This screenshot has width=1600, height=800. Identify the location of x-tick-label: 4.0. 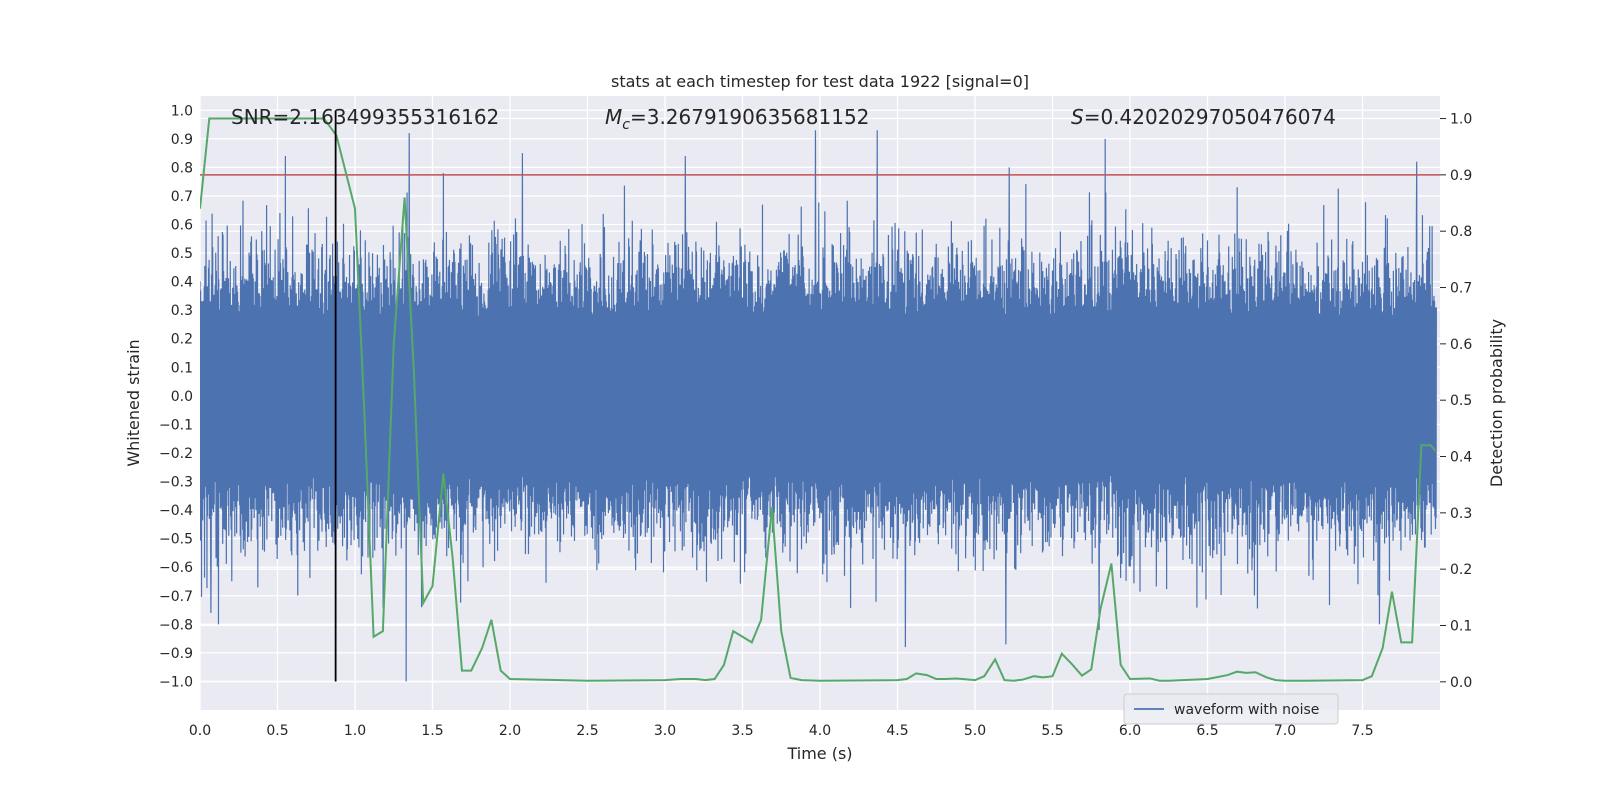
(820, 731).